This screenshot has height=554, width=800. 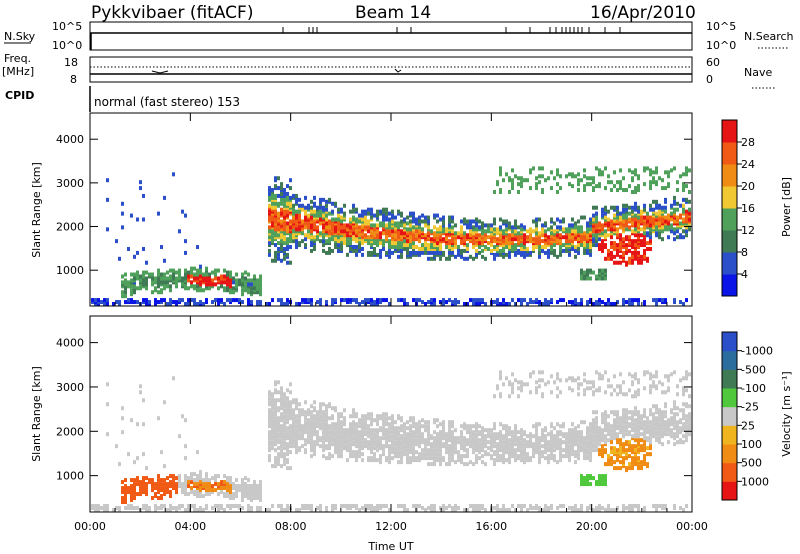 What do you see at coordinates (17, 58) in the screenshot?
I see `freq-label: Freq.` at bounding box center [17, 58].